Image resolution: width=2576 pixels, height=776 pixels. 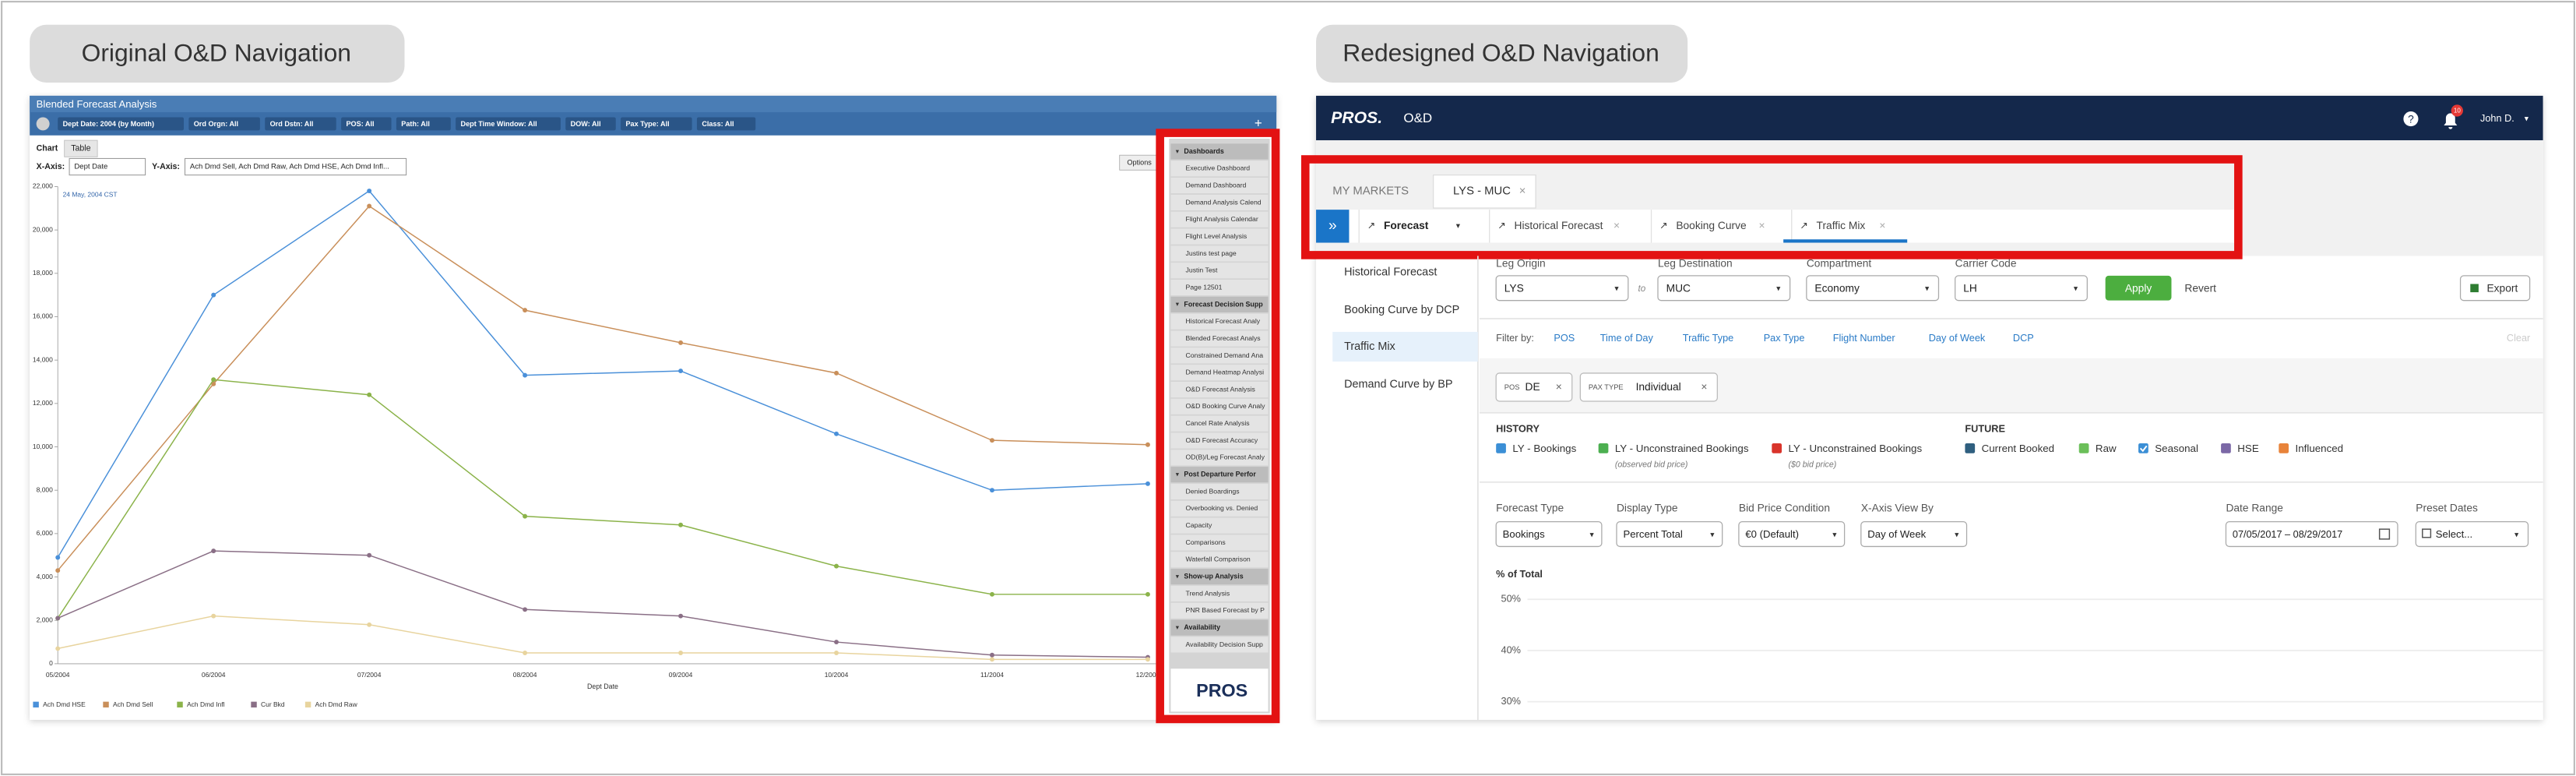 I want to click on menu-item: Page 12501, so click(x=1204, y=287).